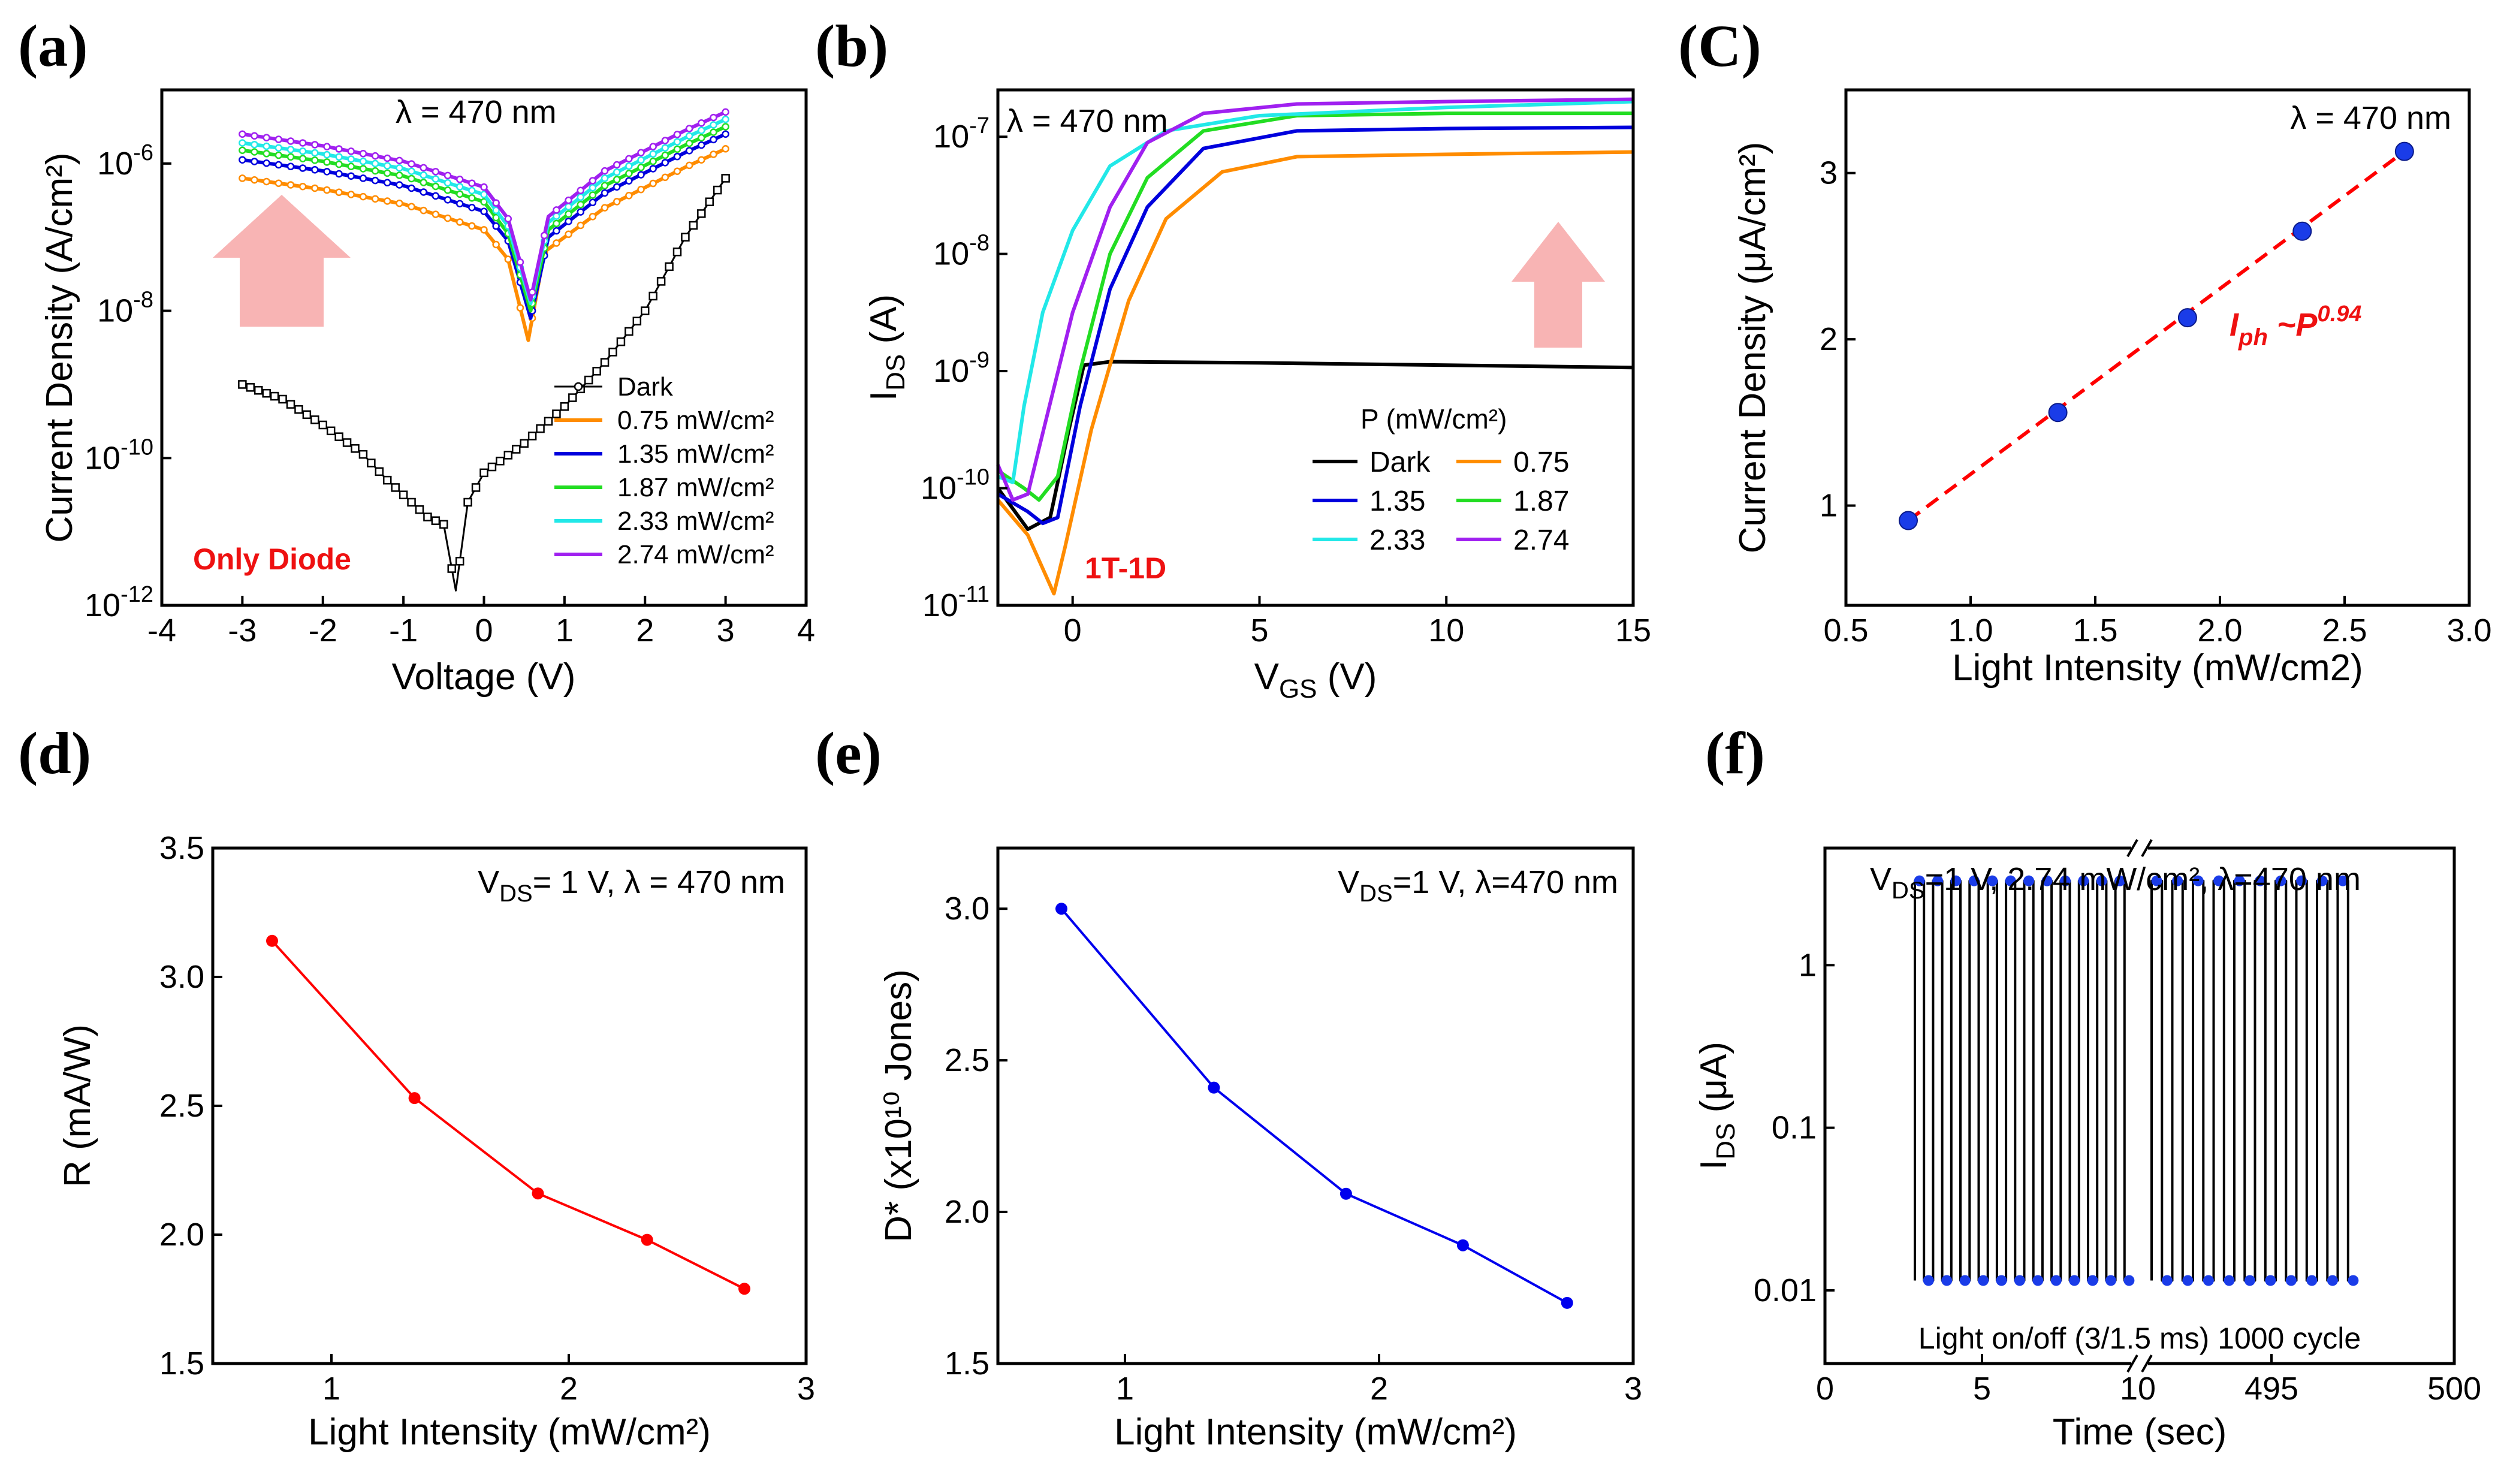 This screenshot has height=1484, width=2513. I want to click on panel-d-xtick-label: 3, so click(806, 1389).